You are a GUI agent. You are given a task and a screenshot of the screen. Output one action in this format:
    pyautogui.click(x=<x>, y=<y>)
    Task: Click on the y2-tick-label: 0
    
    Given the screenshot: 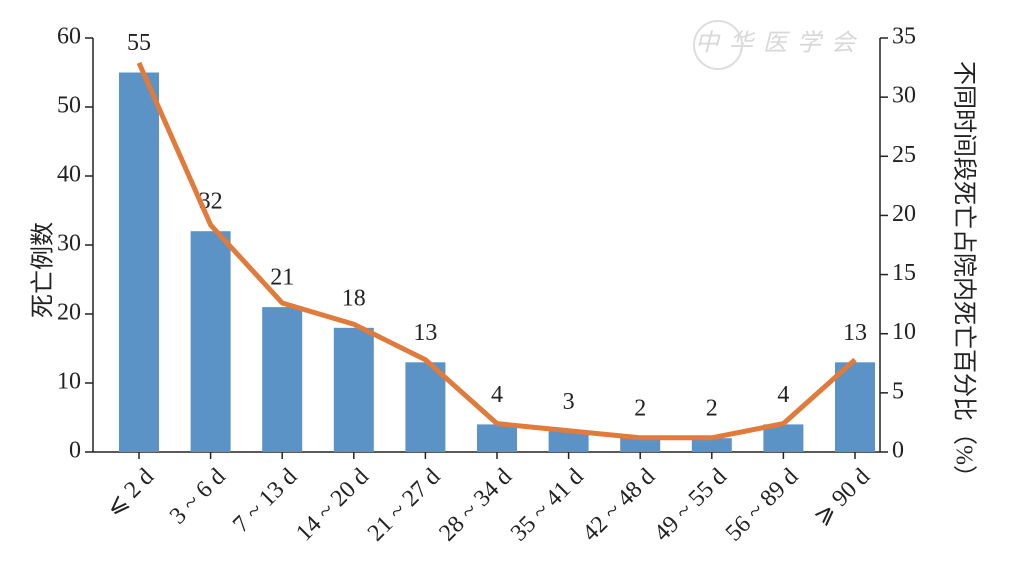 What is the action you would take?
    pyautogui.click(x=898, y=451)
    